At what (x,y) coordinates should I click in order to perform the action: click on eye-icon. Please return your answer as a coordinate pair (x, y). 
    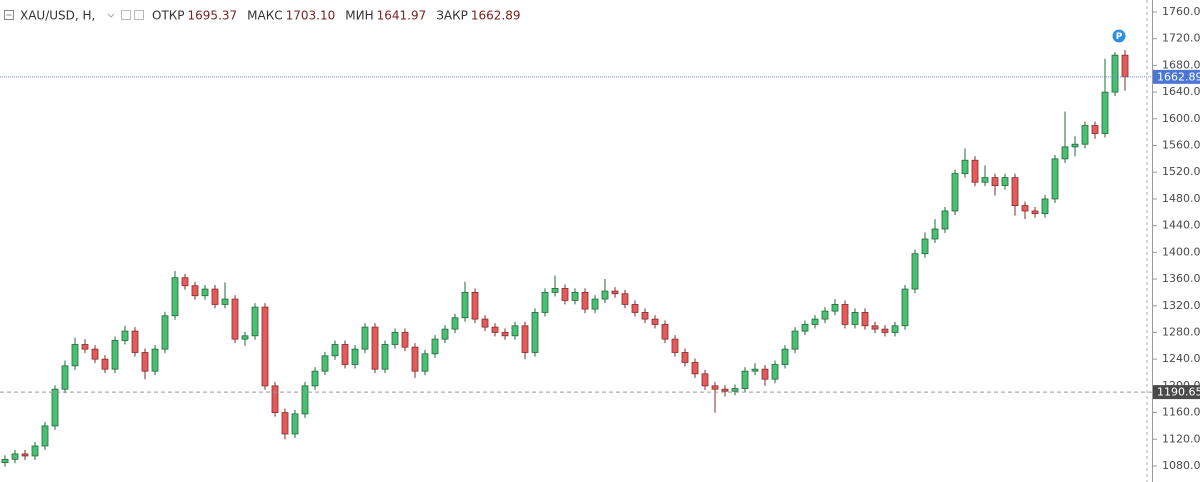
    Looking at the image, I should click on (126, 15).